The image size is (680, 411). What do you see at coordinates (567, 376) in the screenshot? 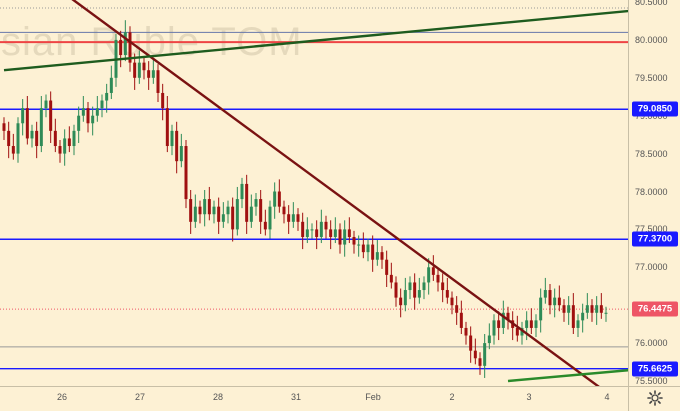
I see `trendline-lower-green` at bounding box center [567, 376].